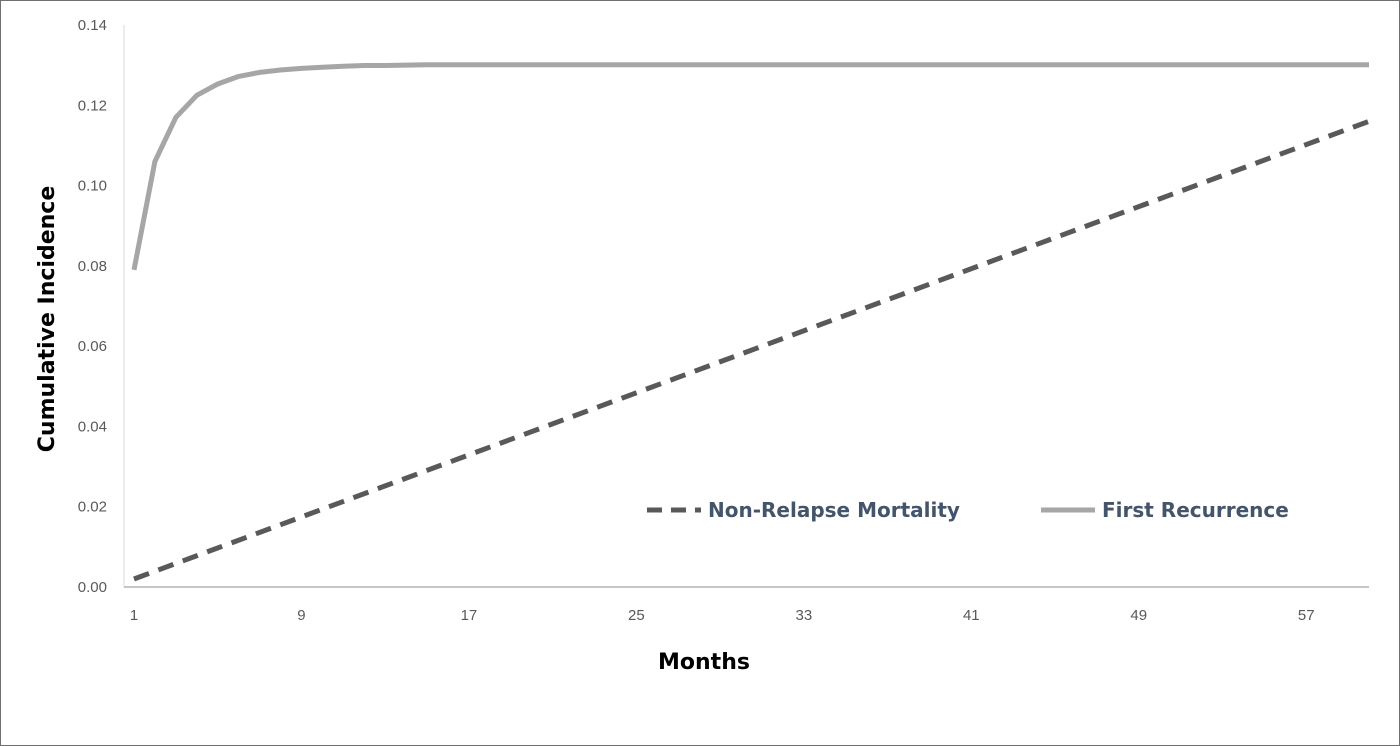  Describe the element at coordinates (968, 510) in the screenshot. I see `legend: Non-Relapse Mortality First Recurrence` at that location.